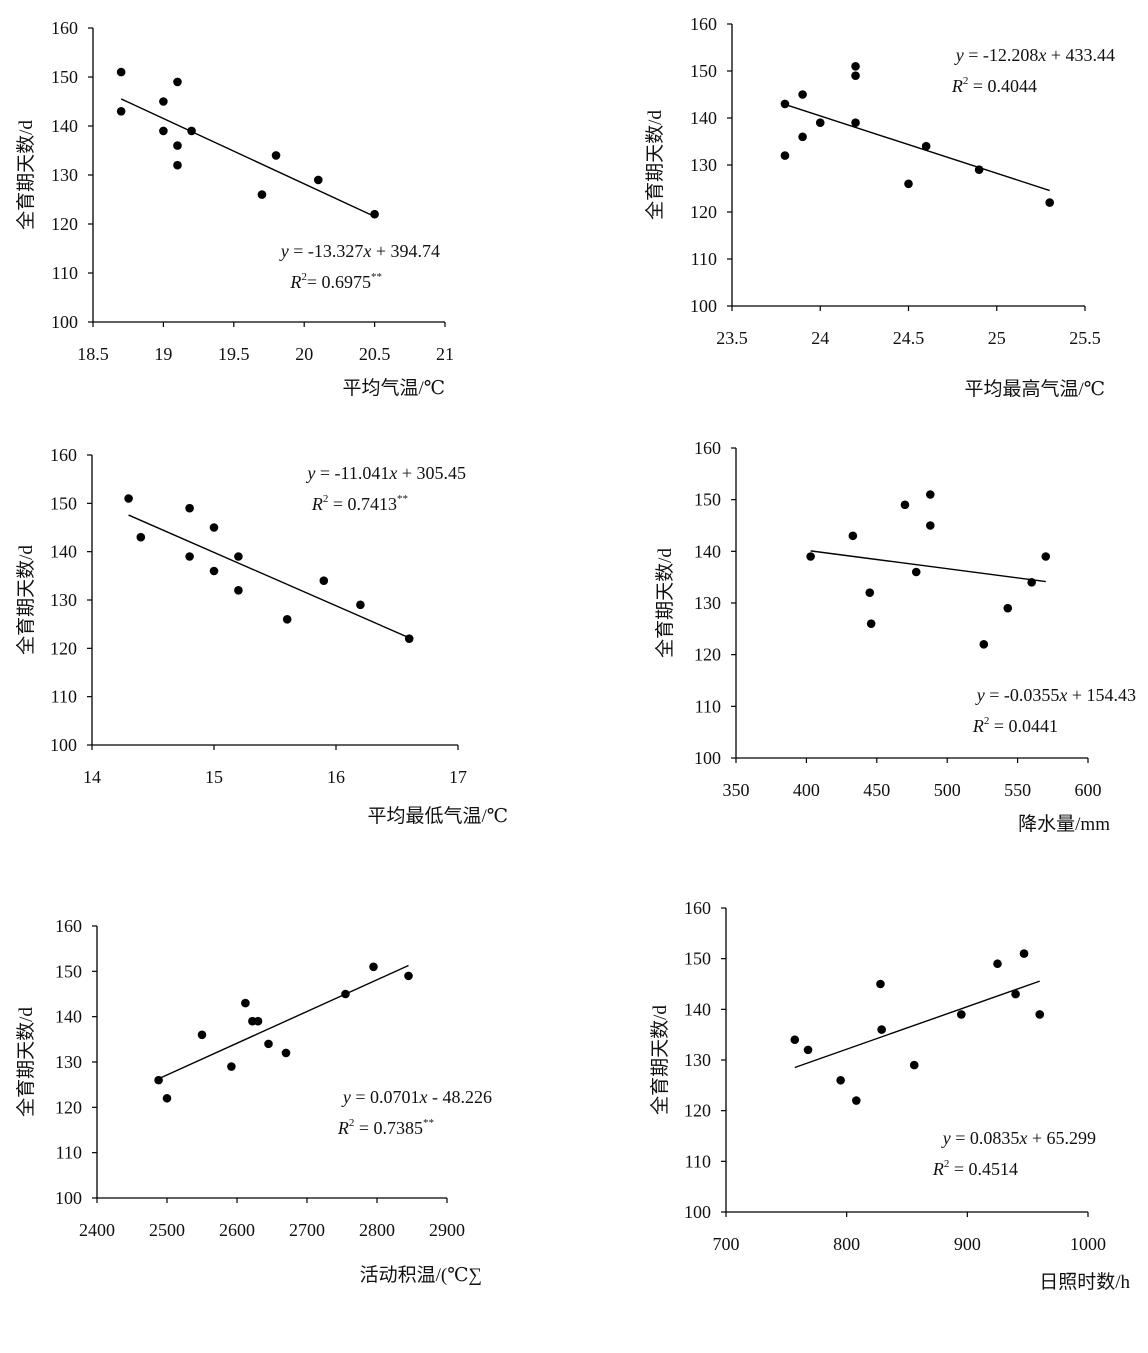 This screenshot has width=1148, height=1353. What do you see at coordinates (93, 354) in the screenshot?
I see `x-tick-label: 18.5` at bounding box center [93, 354].